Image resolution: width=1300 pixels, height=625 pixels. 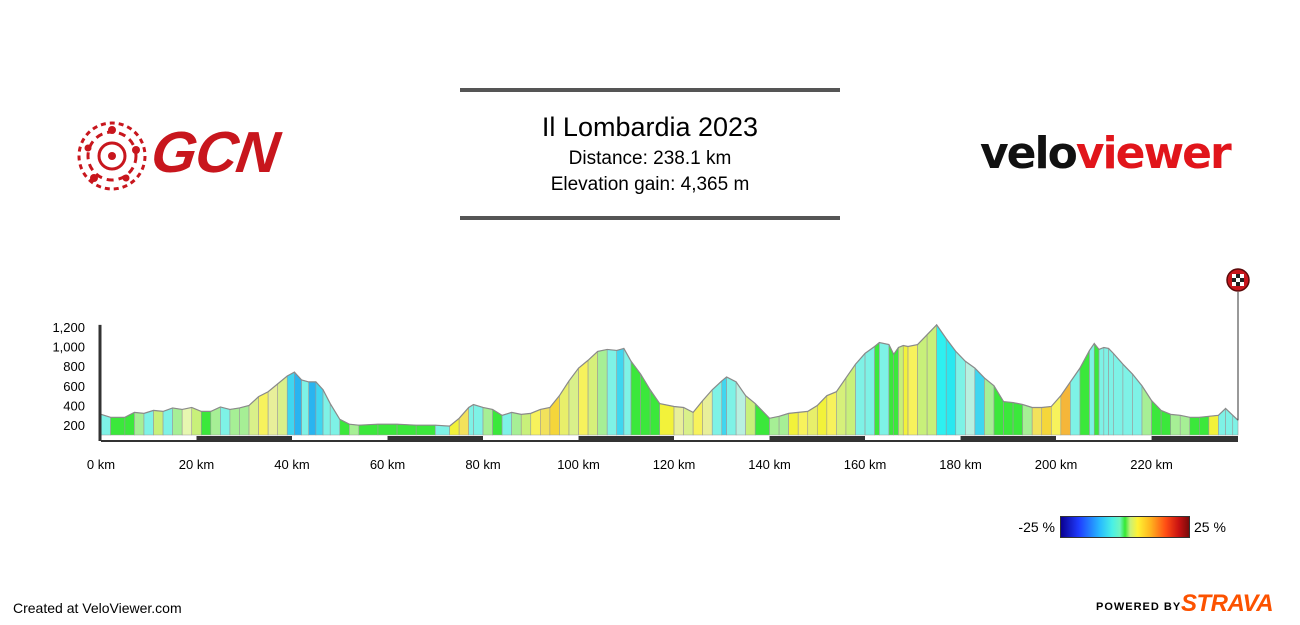 I want to click on y-tick-label: 400, so click(x=74, y=406).